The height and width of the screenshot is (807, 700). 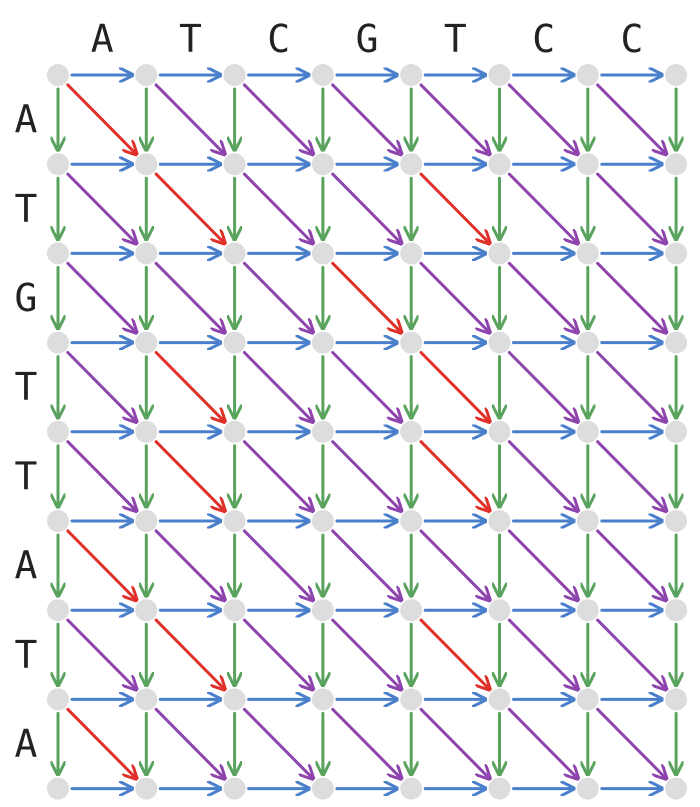 I want to click on top-sequence-letter: G, so click(x=367, y=39).